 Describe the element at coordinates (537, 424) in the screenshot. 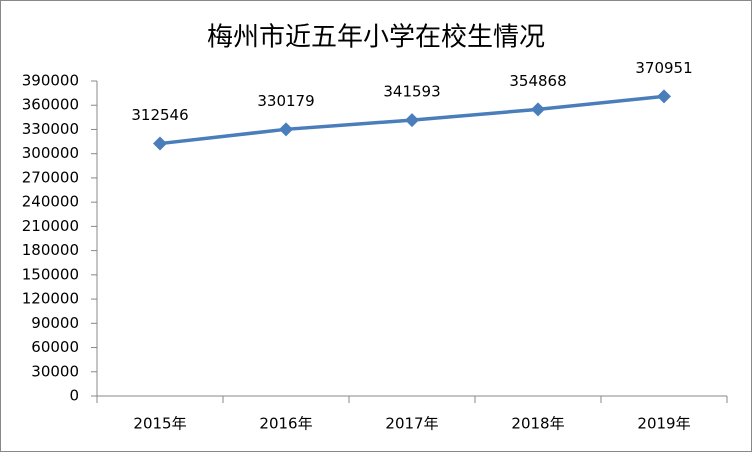

I see `x-tick-label: 2018年` at that location.